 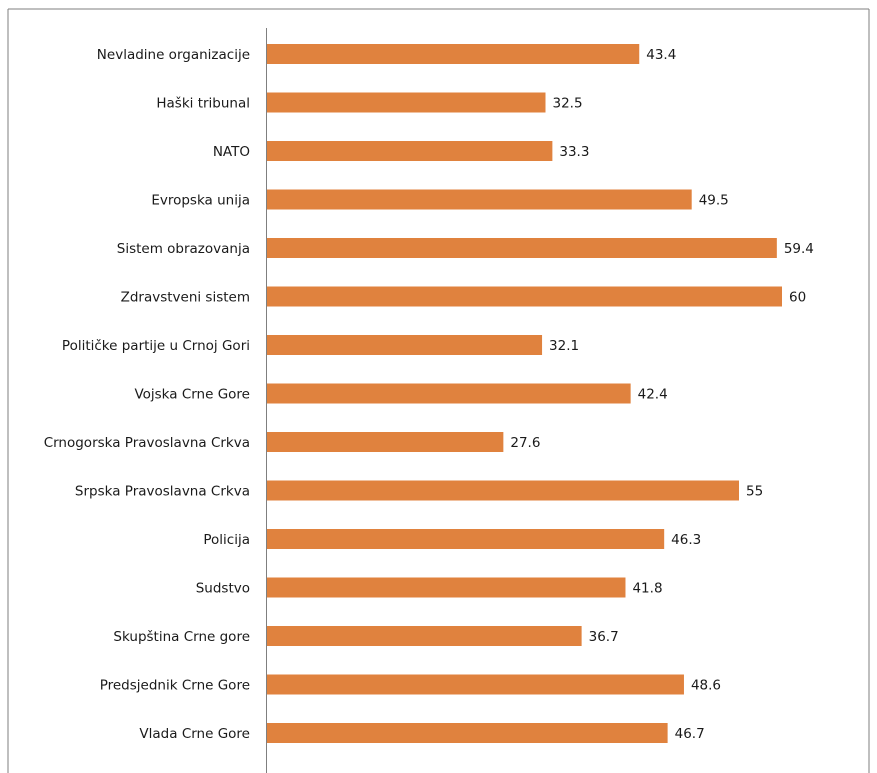 I want to click on category-label: Sudstvo, so click(x=223, y=589).